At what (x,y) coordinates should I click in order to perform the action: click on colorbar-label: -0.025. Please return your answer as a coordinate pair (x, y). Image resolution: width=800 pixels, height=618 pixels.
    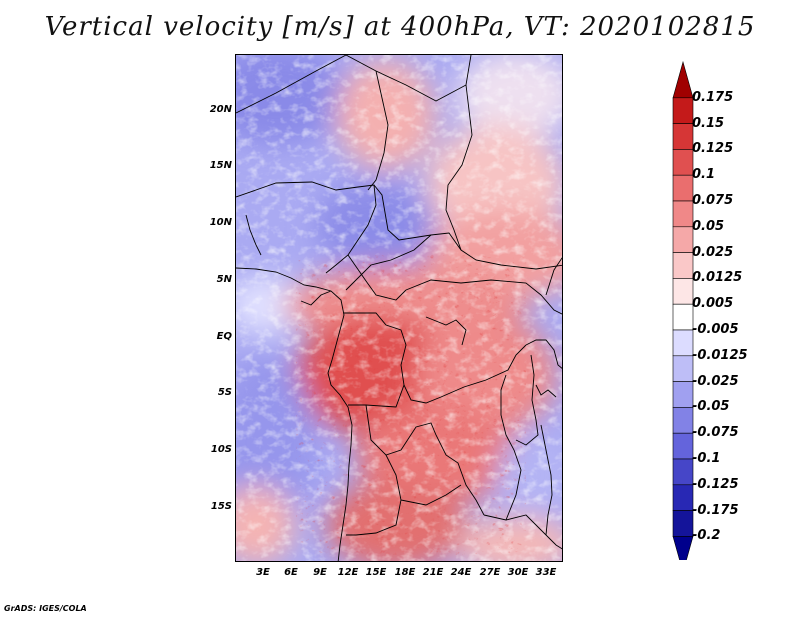
    Looking at the image, I should click on (715, 381).